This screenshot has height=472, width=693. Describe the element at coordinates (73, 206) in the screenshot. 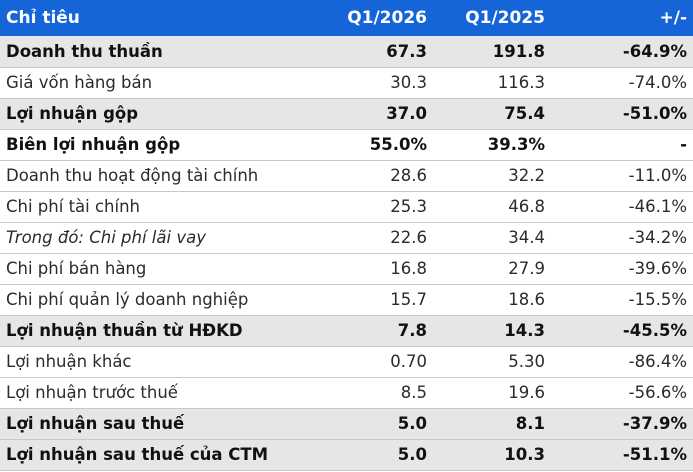

I see `row-label: Chi phí tài chính` at that location.